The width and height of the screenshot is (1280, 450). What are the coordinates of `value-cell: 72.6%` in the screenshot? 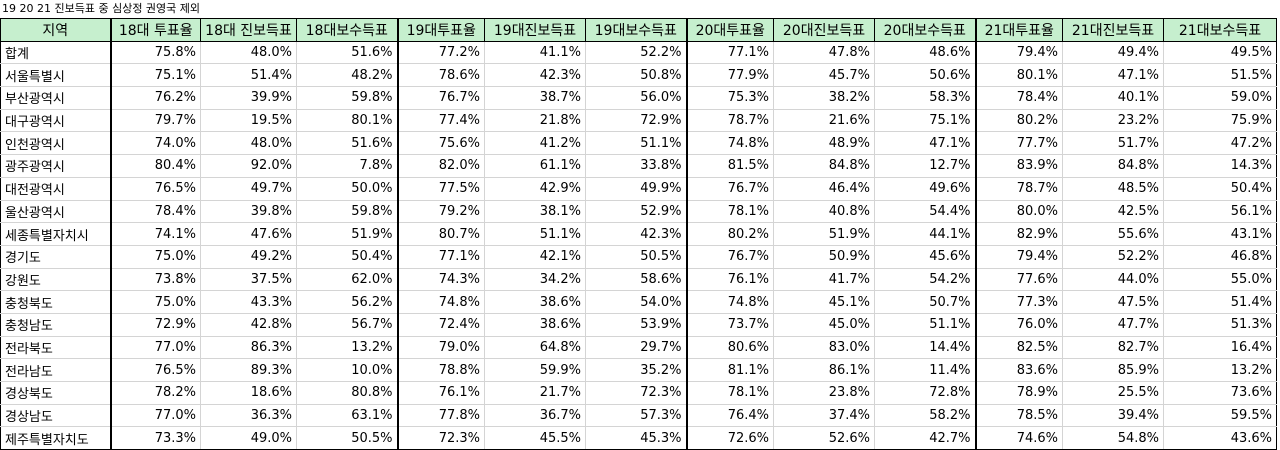 It's located at (730, 438).